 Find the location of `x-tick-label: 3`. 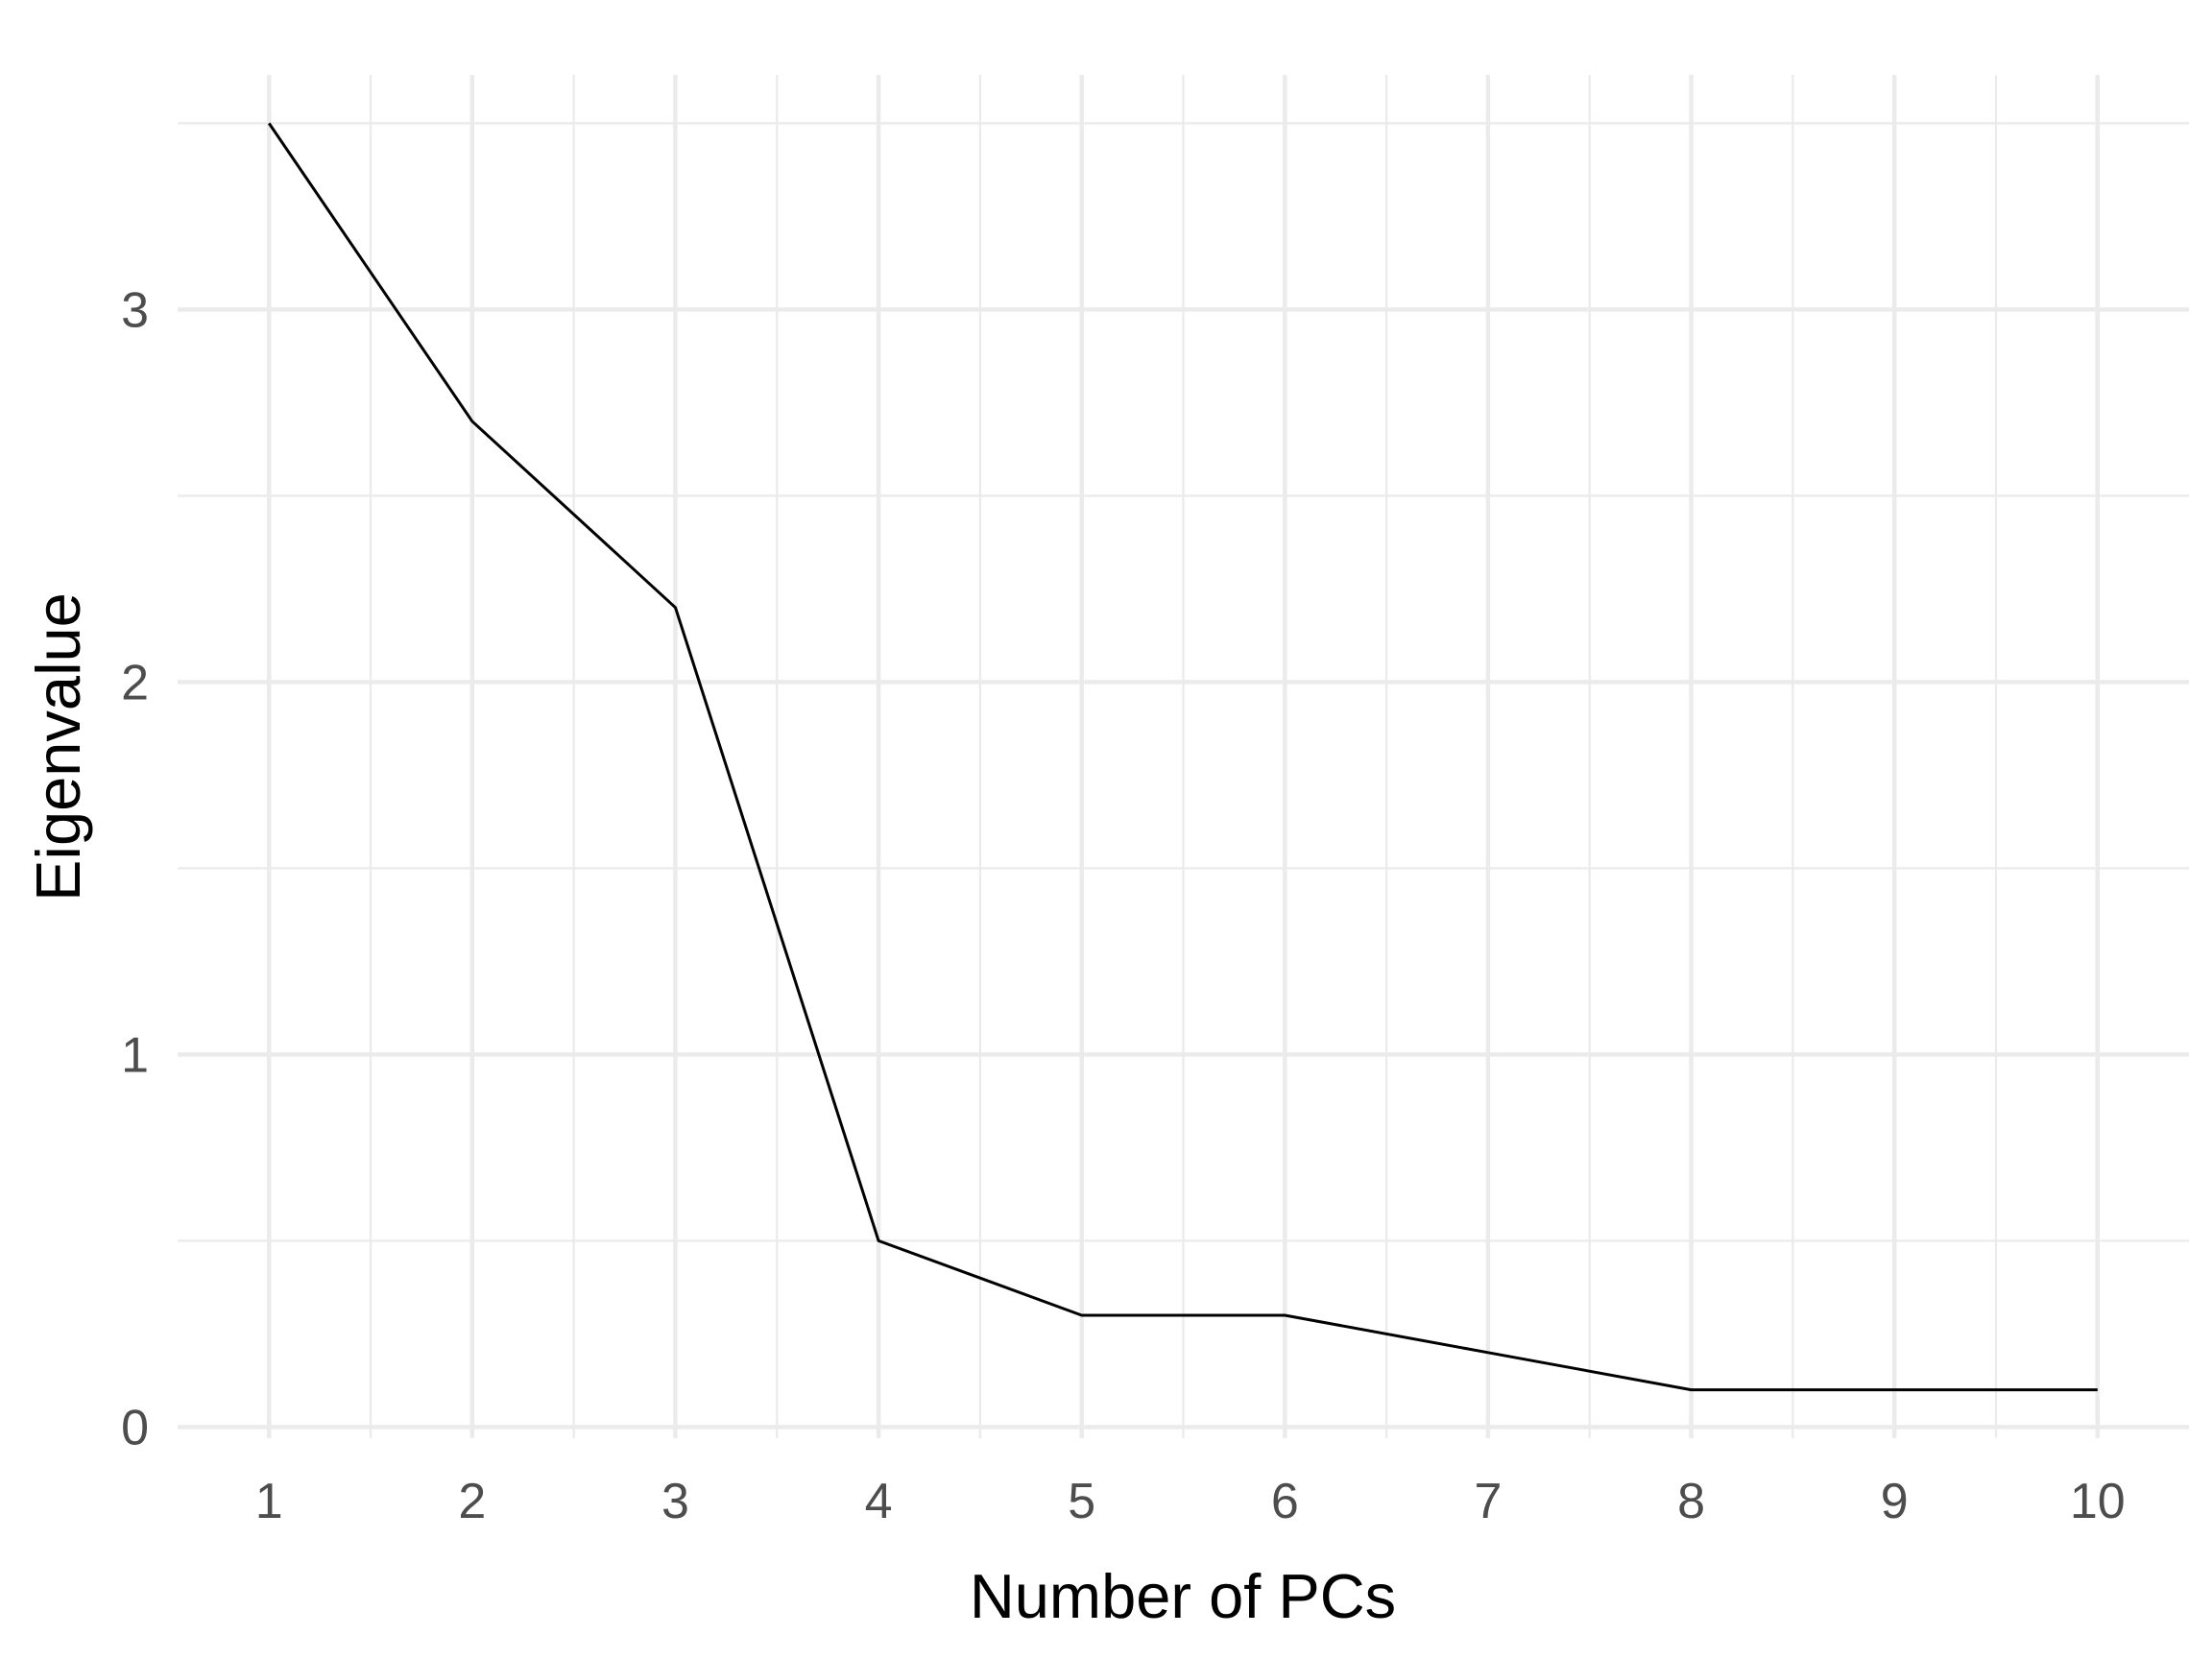

x-tick-label: 3 is located at coordinates (675, 1501).